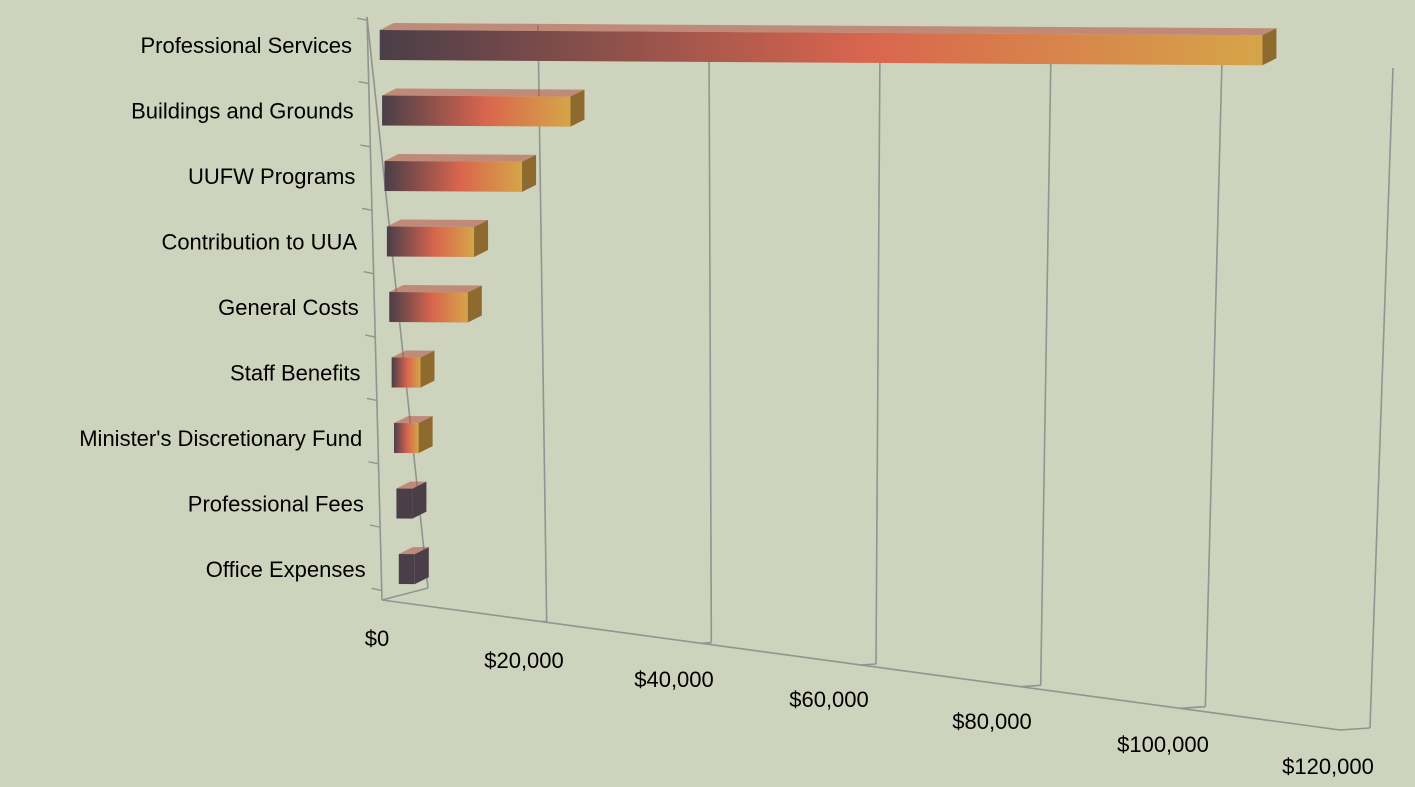 Image resolution: width=1415 pixels, height=787 pixels. Describe the element at coordinates (259, 242) in the screenshot. I see `category-label: Contribution to UUA` at that location.